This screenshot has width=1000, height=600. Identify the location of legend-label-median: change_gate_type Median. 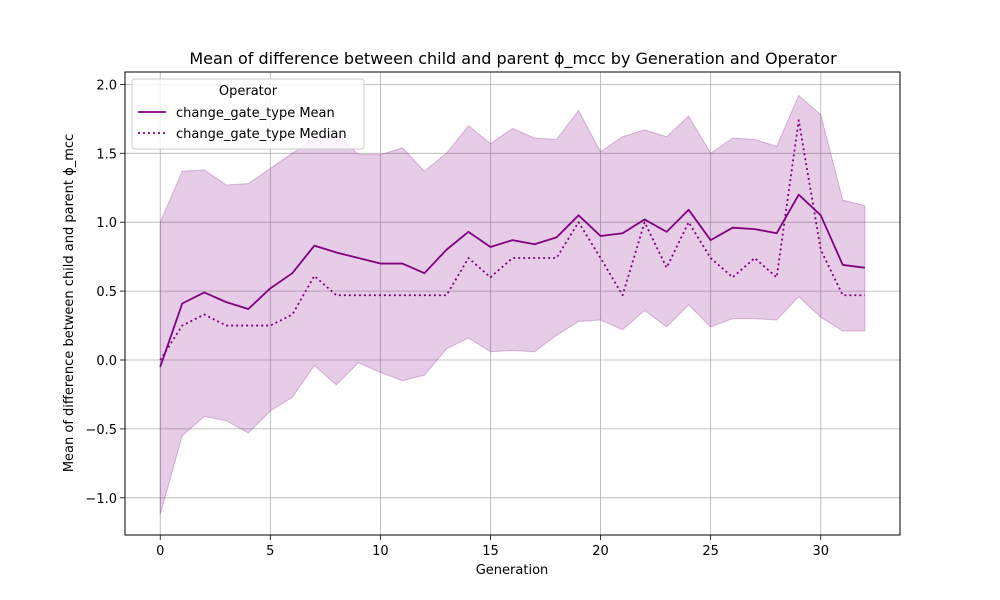
(261, 134).